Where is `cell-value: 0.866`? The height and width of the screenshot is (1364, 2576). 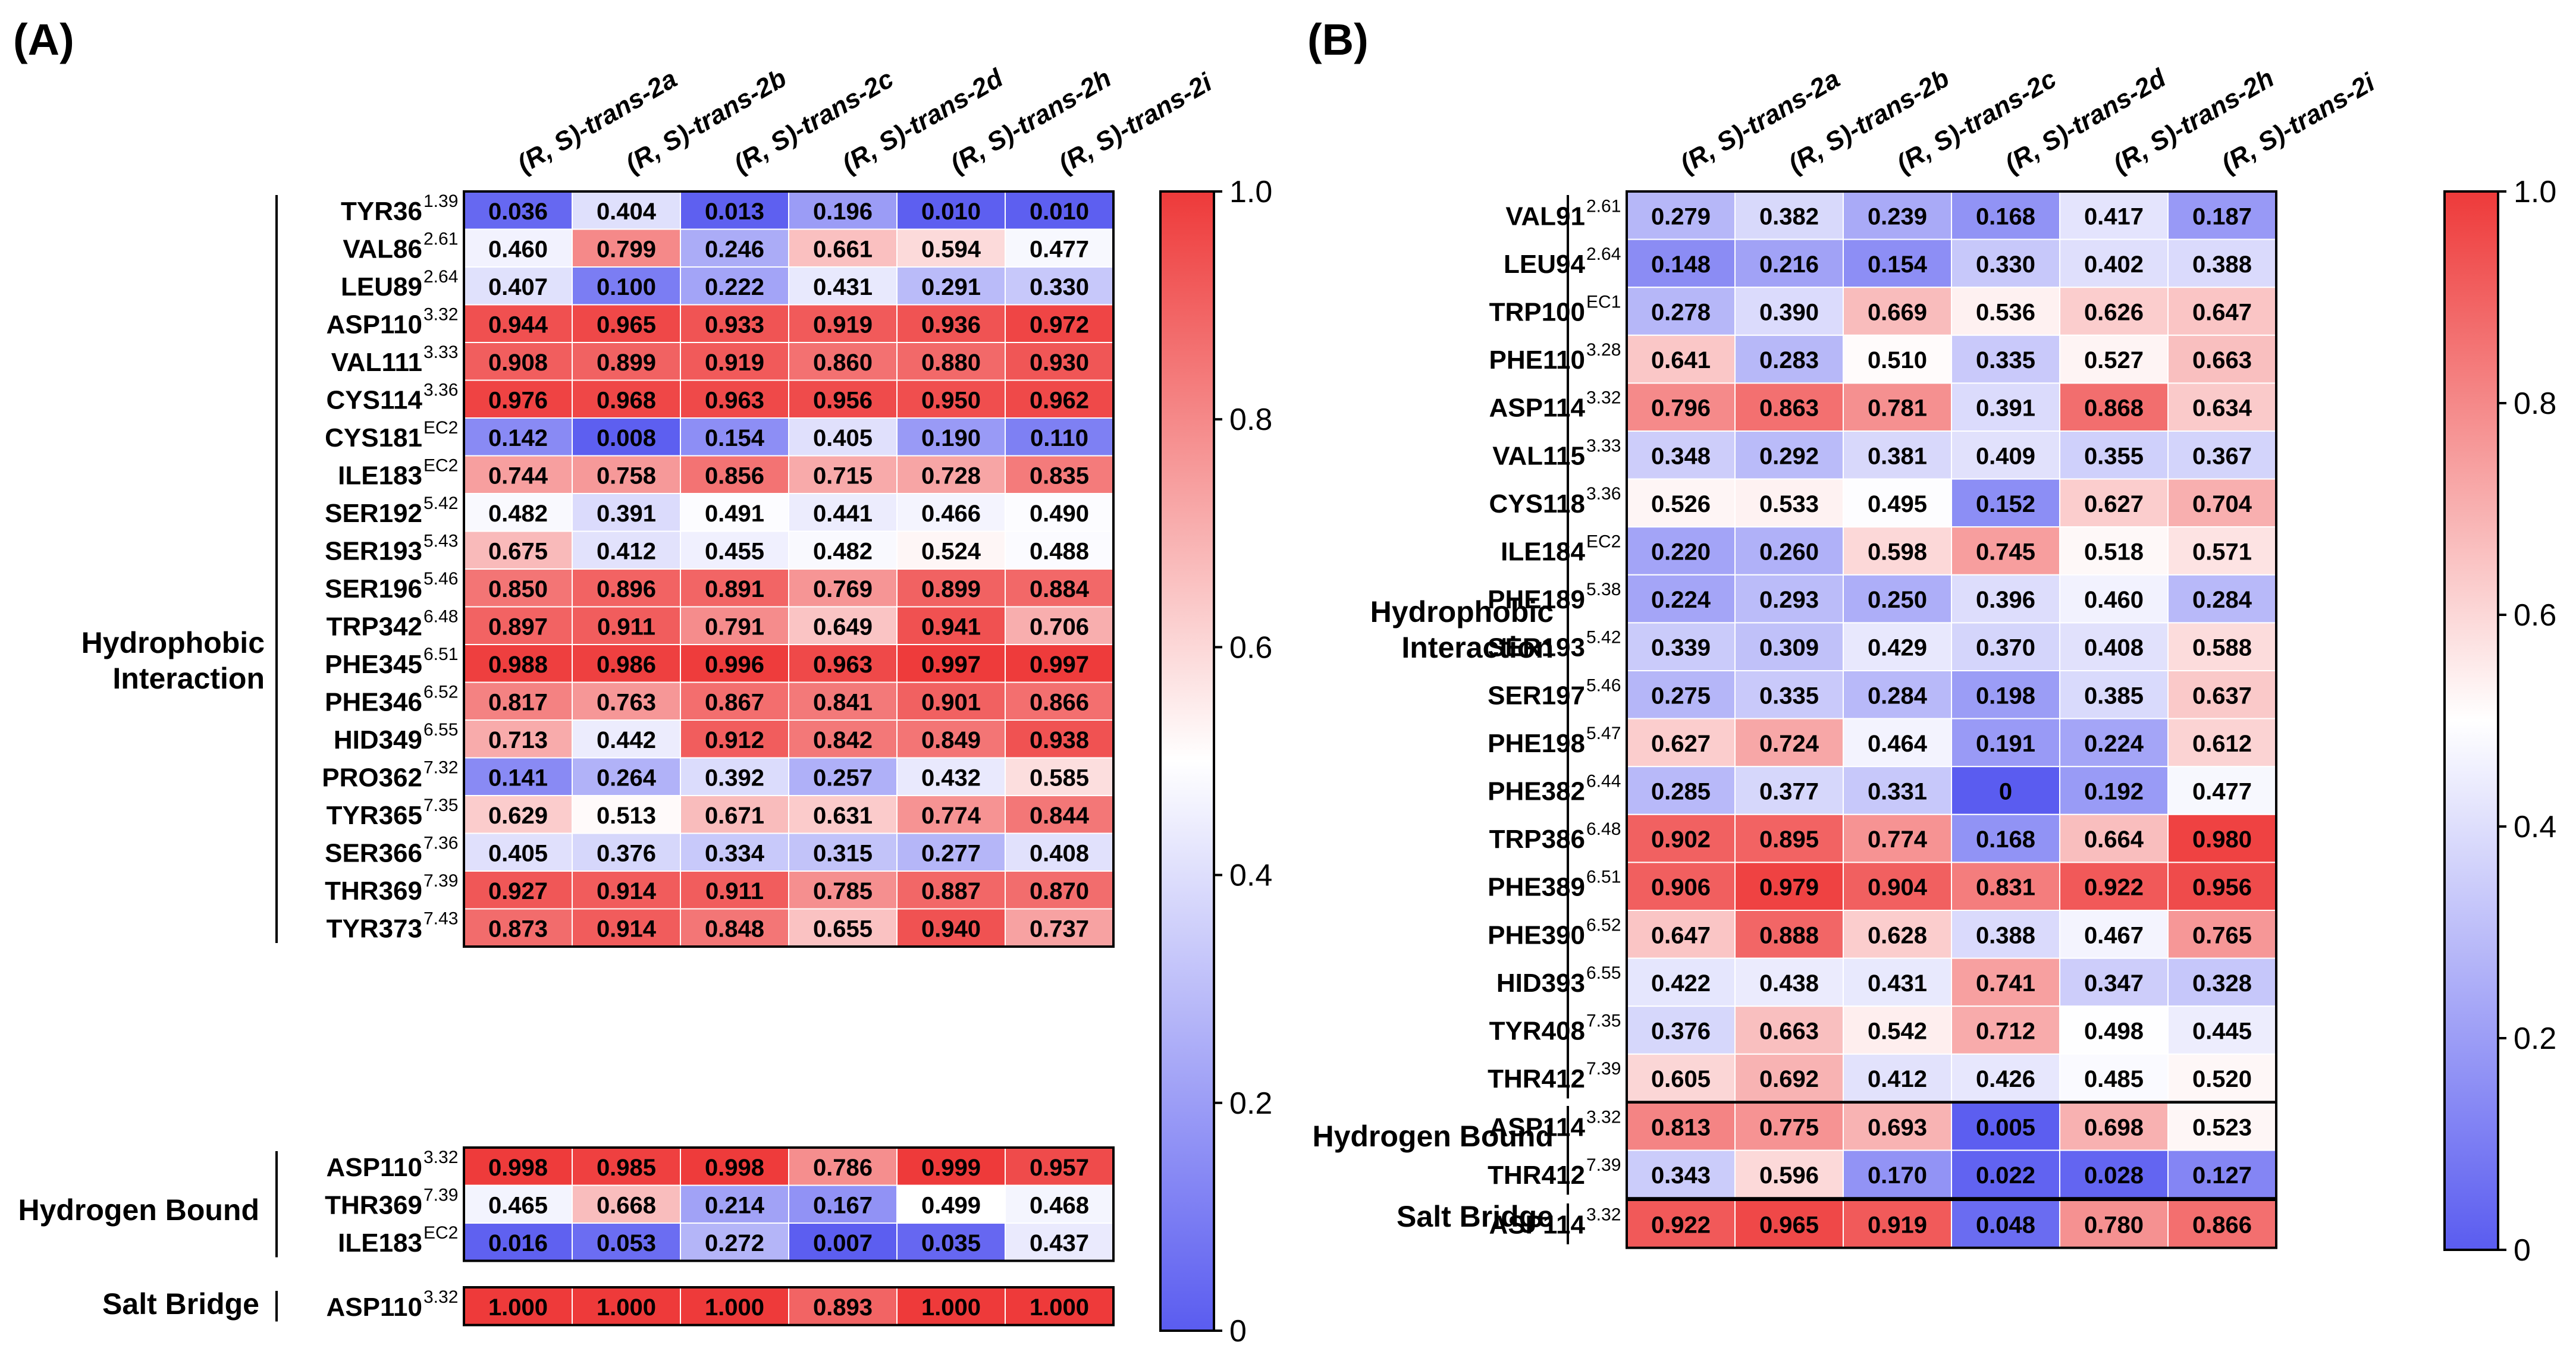 cell-value: 0.866 is located at coordinates (1059, 702).